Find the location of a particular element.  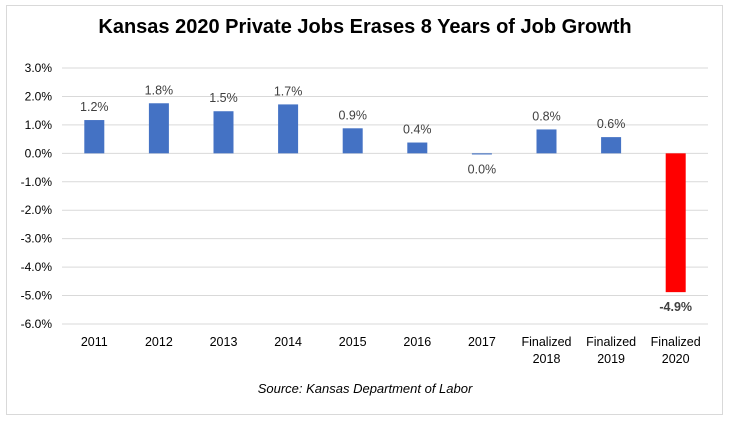

x-tick-label: 2011 is located at coordinates (94, 342).